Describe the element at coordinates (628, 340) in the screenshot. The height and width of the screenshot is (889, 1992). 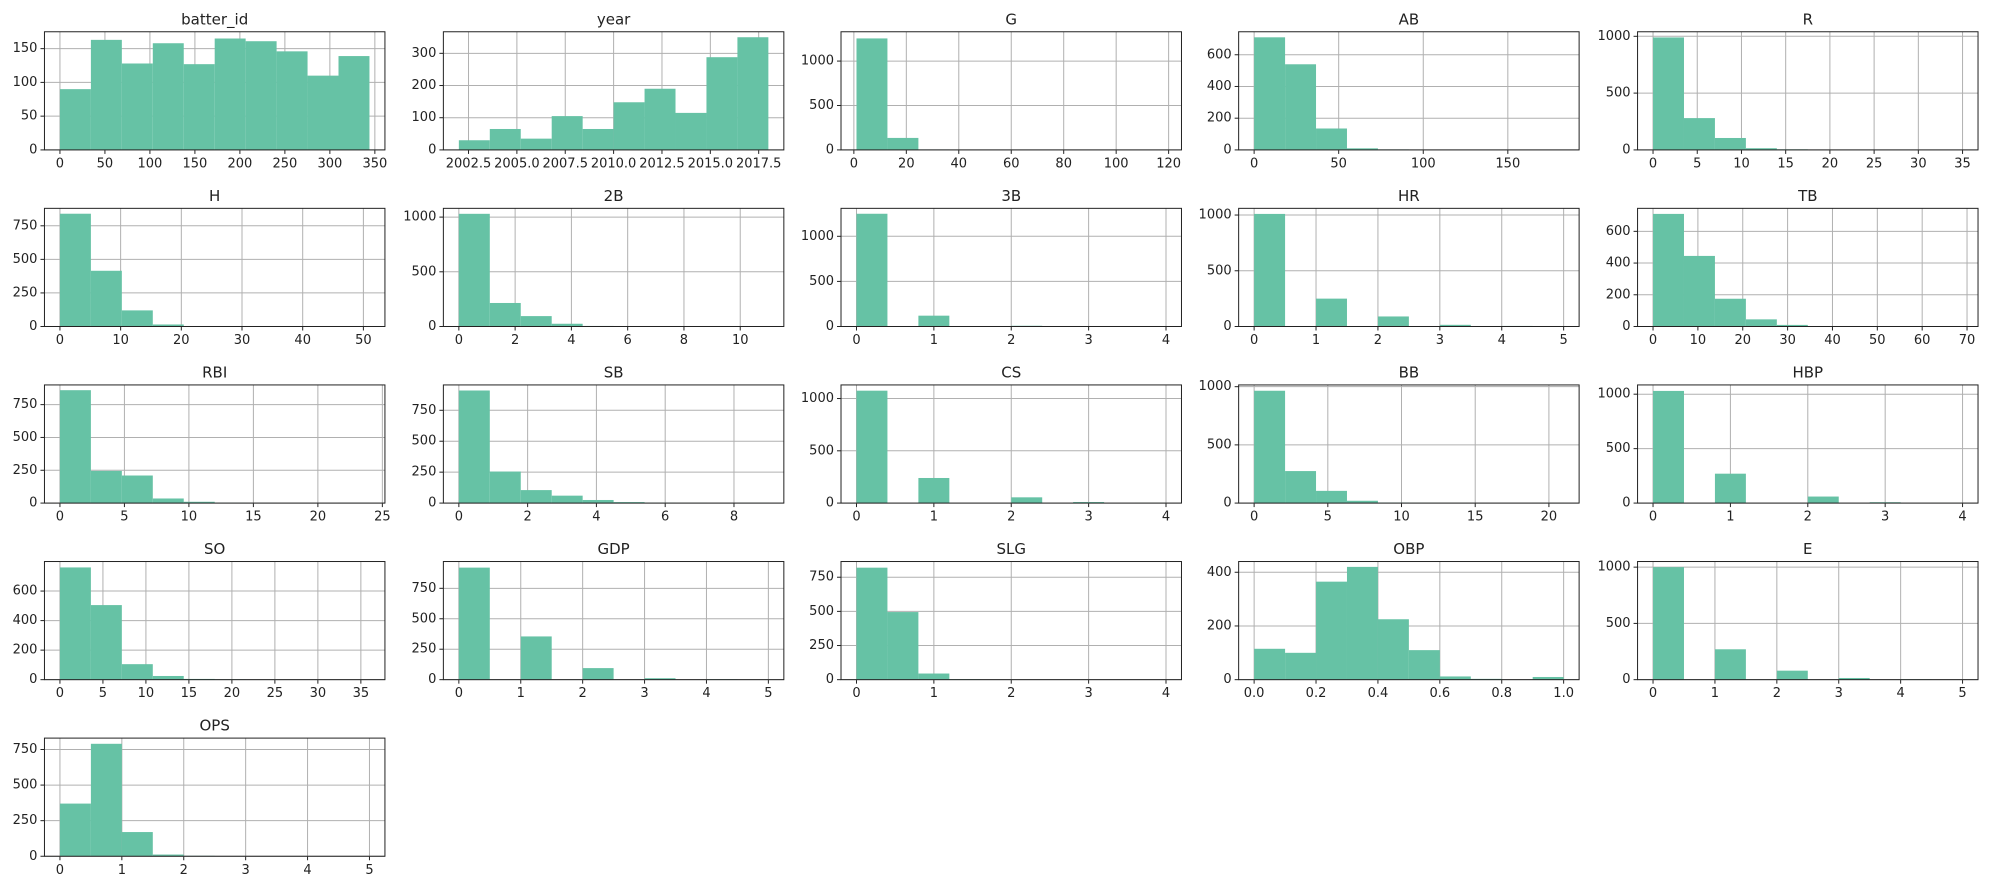
I see `x-tick-label: 6` at that location.